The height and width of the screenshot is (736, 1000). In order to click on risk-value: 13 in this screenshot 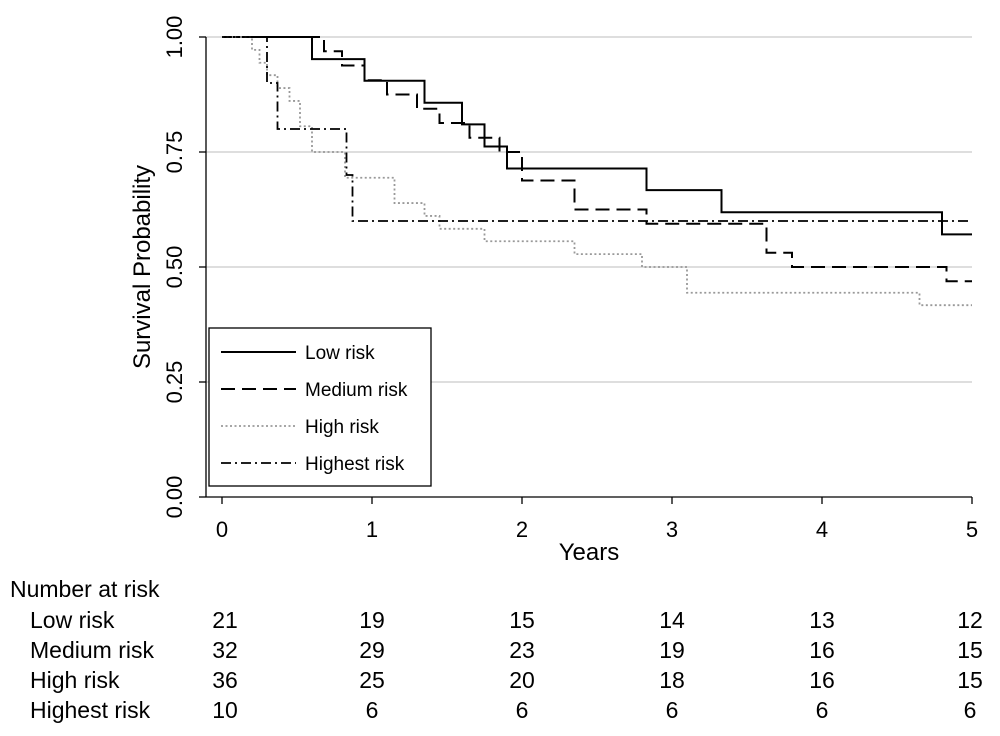, I will do `click(822, 620)`.